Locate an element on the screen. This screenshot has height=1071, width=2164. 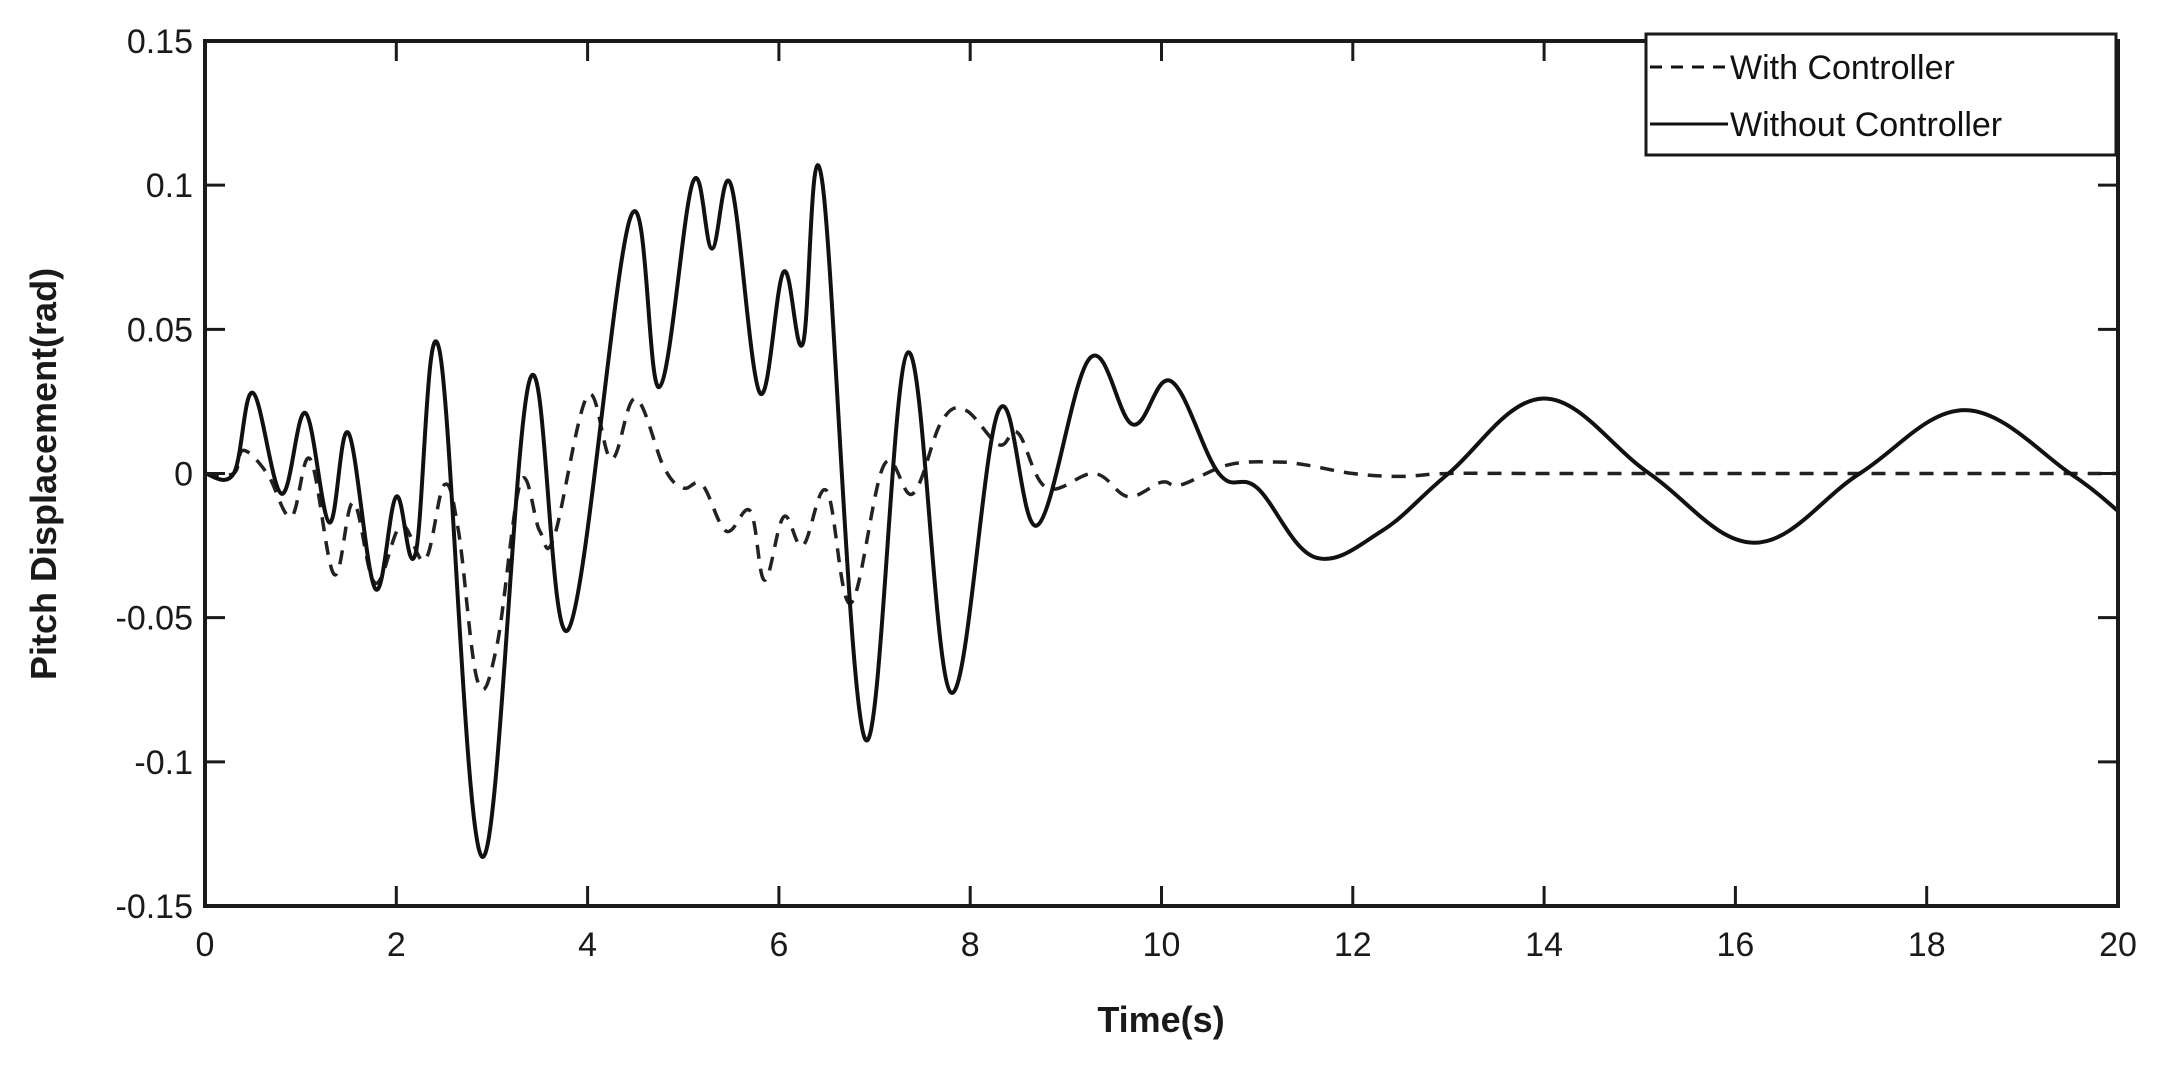
x-tick-label: 16 is located at coordinates (1735, 945).